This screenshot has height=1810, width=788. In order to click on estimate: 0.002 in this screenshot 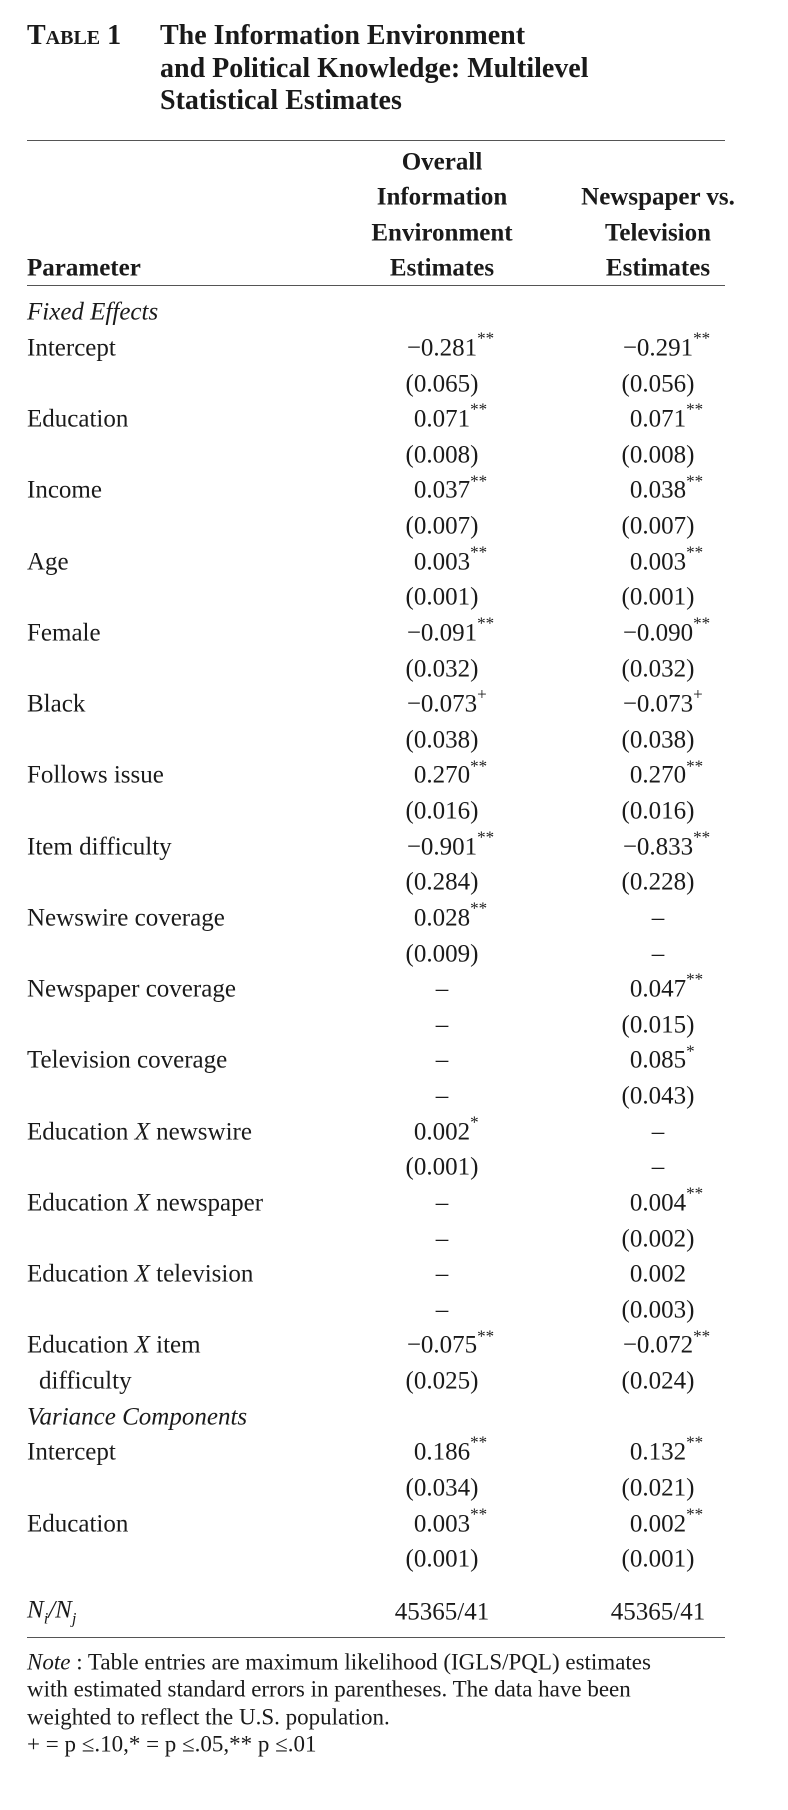, I will do `click(658, 1274)`.